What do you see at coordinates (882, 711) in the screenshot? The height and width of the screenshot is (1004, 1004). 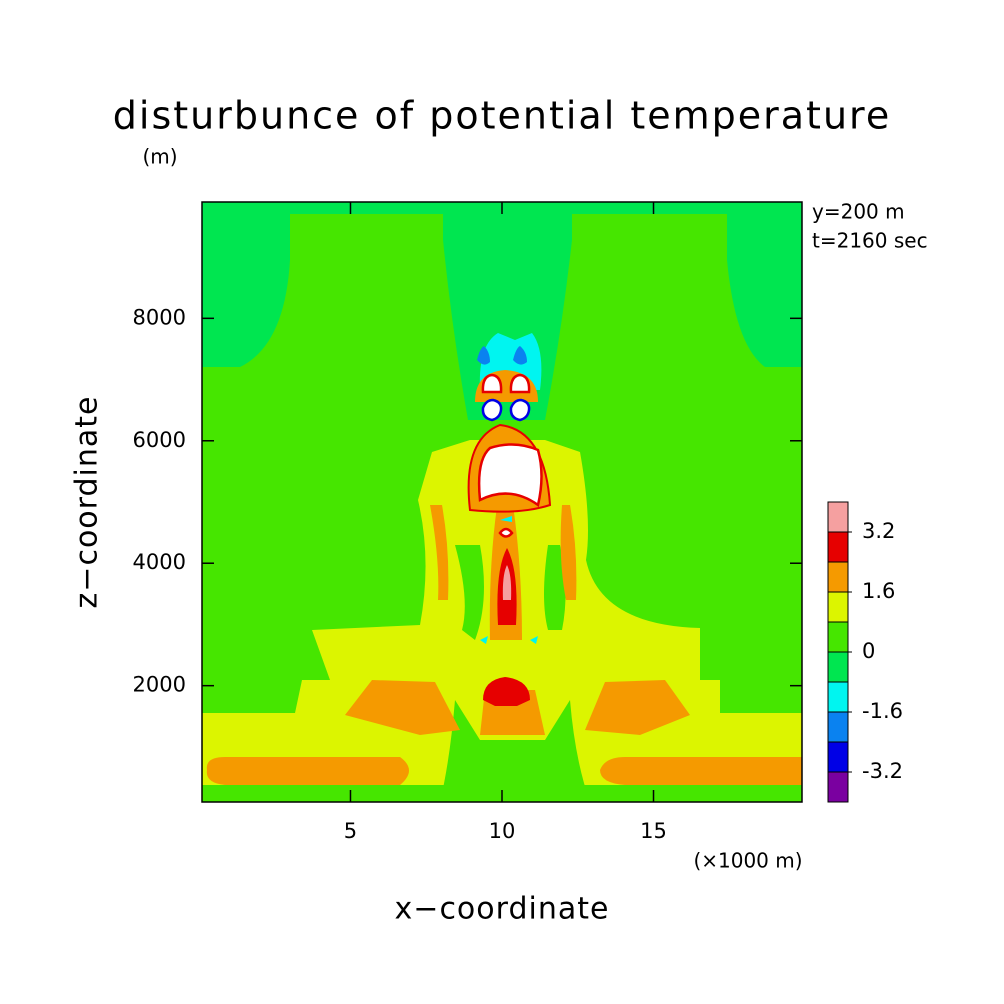 I see `colorbar-tick-label: -1.6` at bounding box center [882, 711].